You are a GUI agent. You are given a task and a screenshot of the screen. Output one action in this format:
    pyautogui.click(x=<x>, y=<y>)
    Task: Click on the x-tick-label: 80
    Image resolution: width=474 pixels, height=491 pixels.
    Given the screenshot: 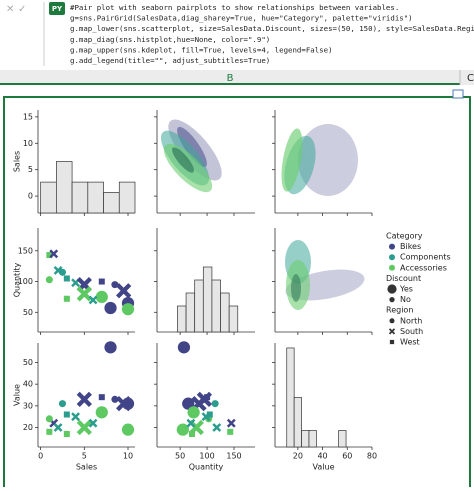 What is the action you would take?
    pyautogui.click(x=372, y=456)
    